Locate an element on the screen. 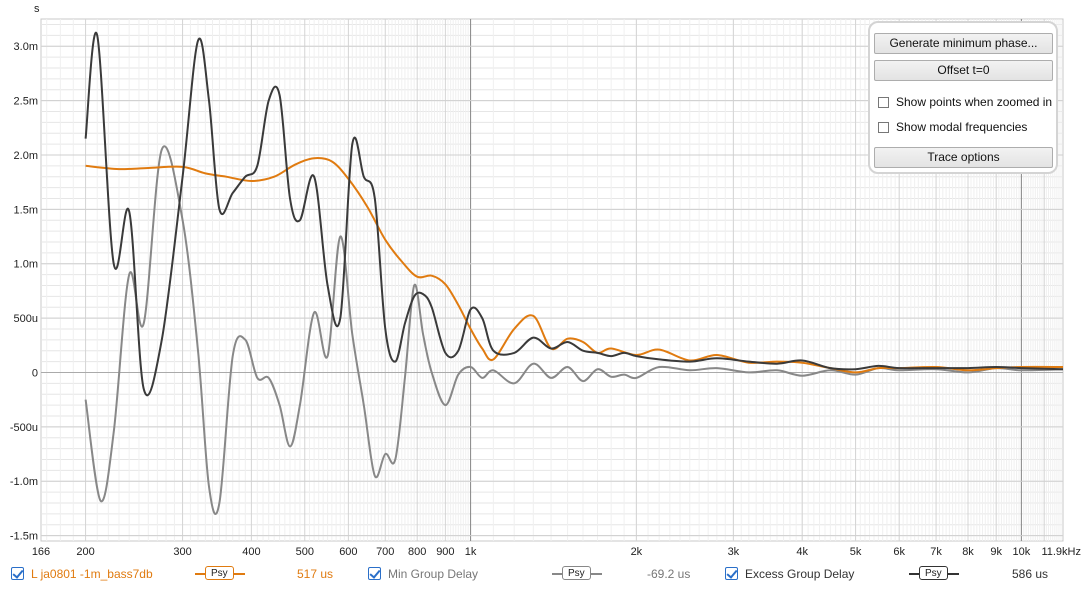 The width and height of the screenshot is (1084, 589). offset-t0-button: Offset t=0 is located at coordinates (963, 70).